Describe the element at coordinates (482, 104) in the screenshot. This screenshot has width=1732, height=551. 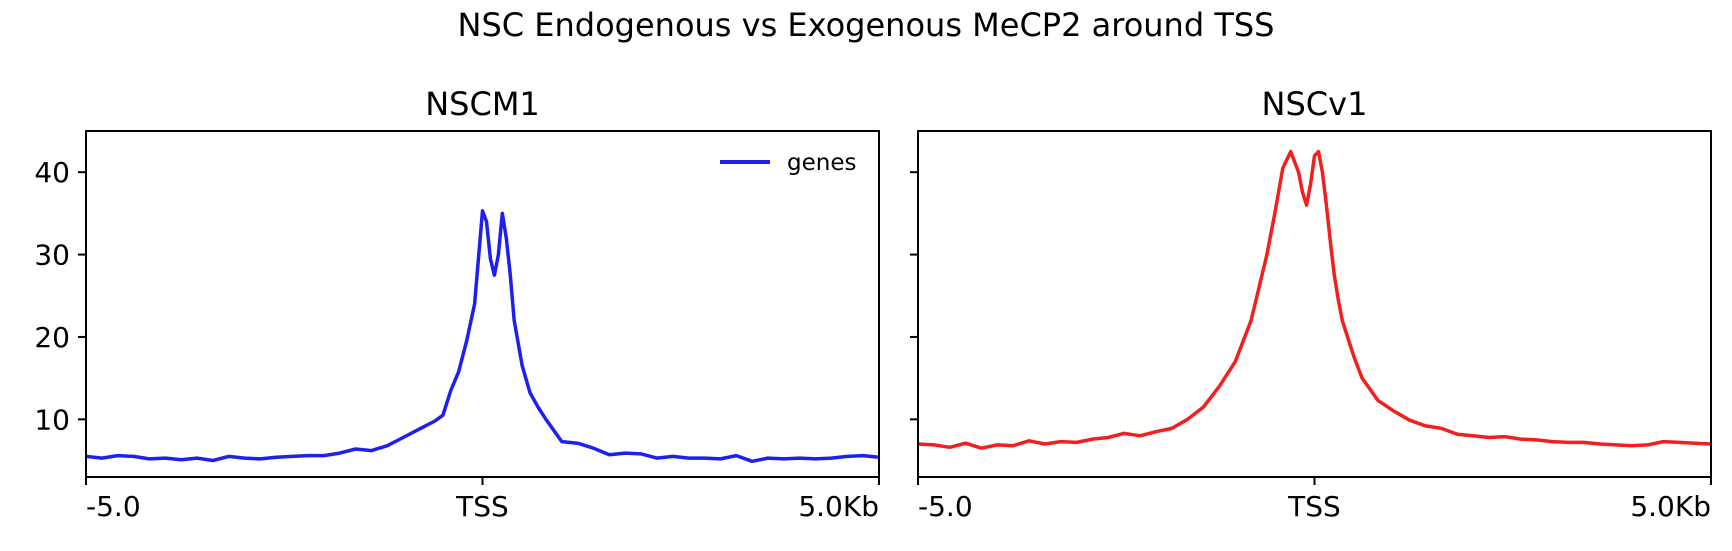
I see `panel-title: NSCM1` at that location.